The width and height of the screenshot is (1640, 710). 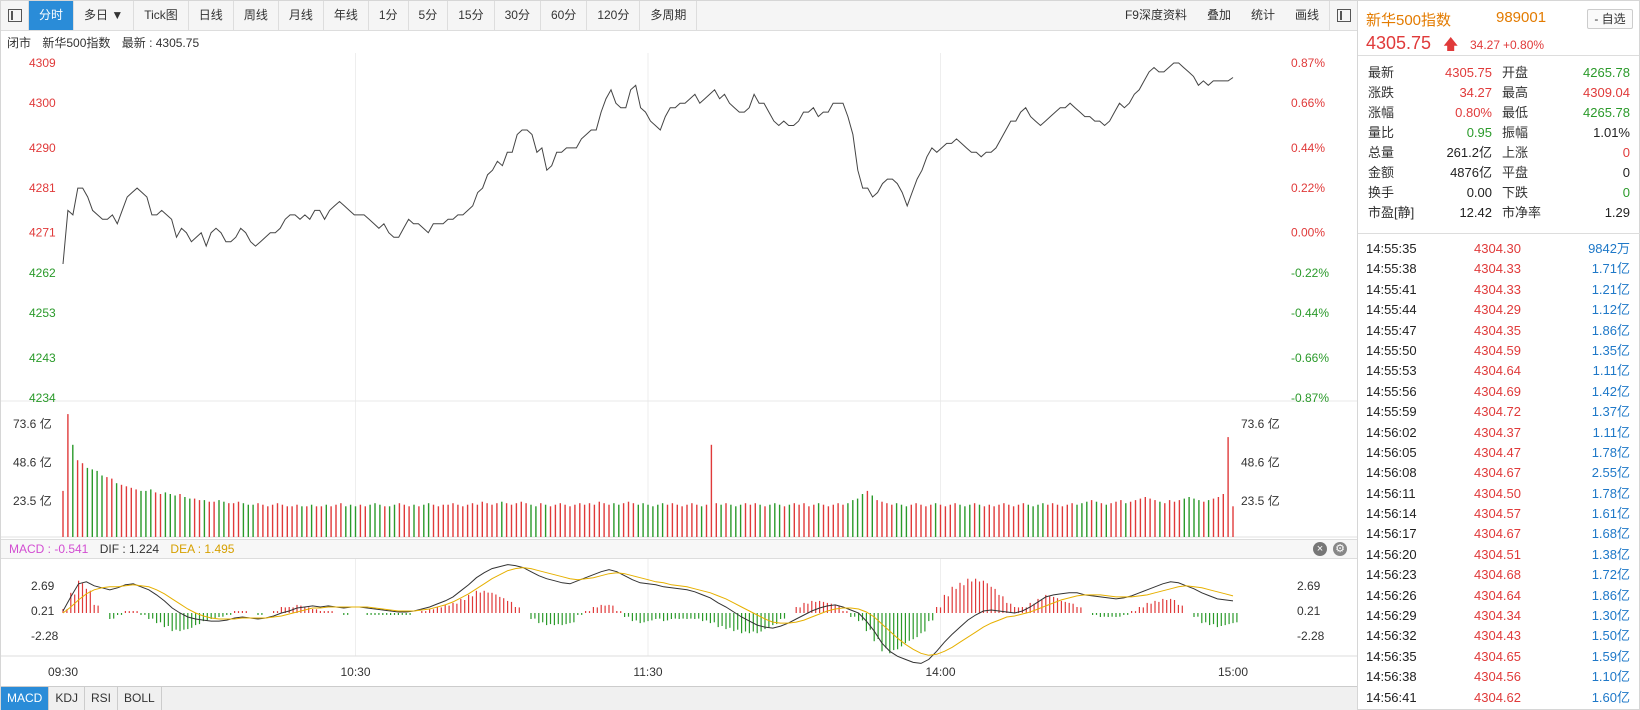 I want to click on trade-row: 14:56:23 4304.68 1.72亿, so click(x=1499, y=575).